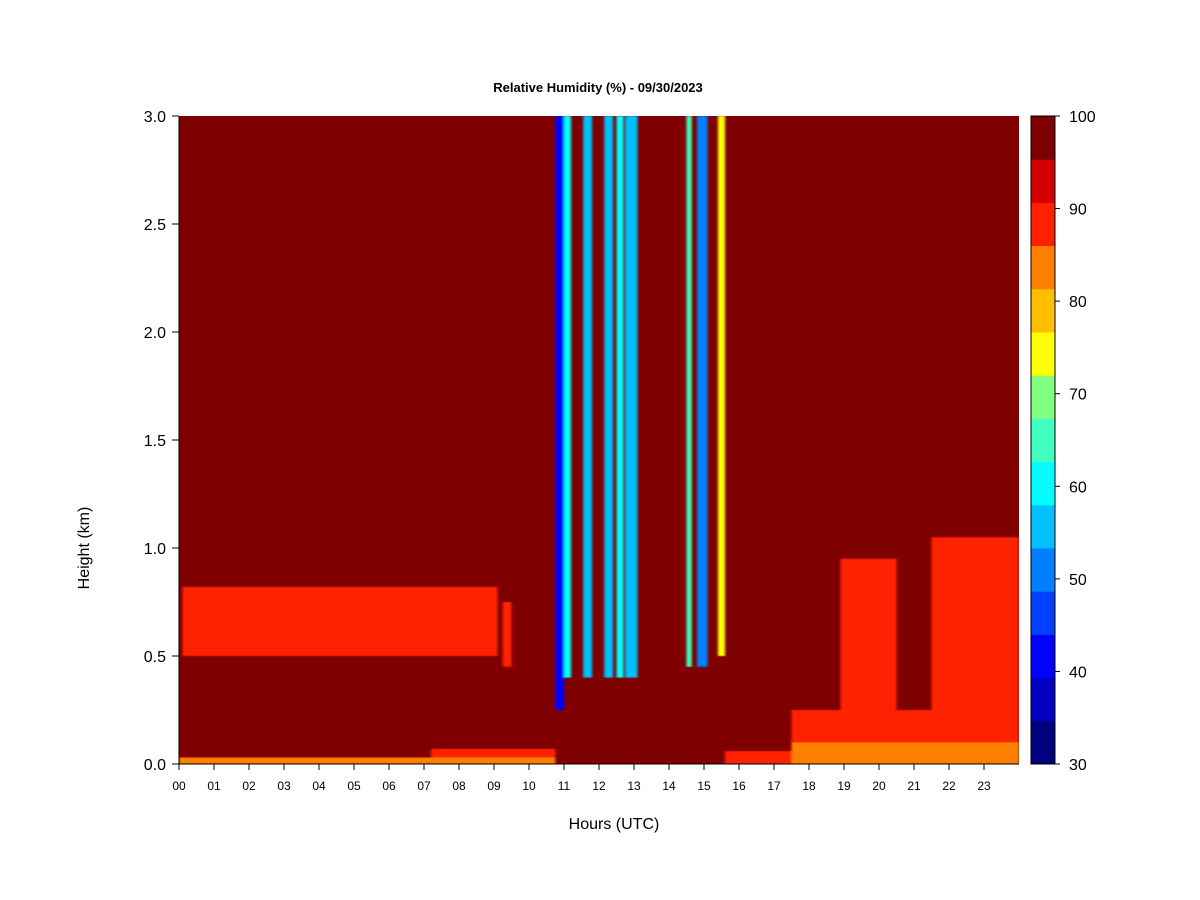  What do you see at coordinates (155, 765) in the screenshot?
I see `y-tick-label: 0.0` at bounding box center [155, 765].